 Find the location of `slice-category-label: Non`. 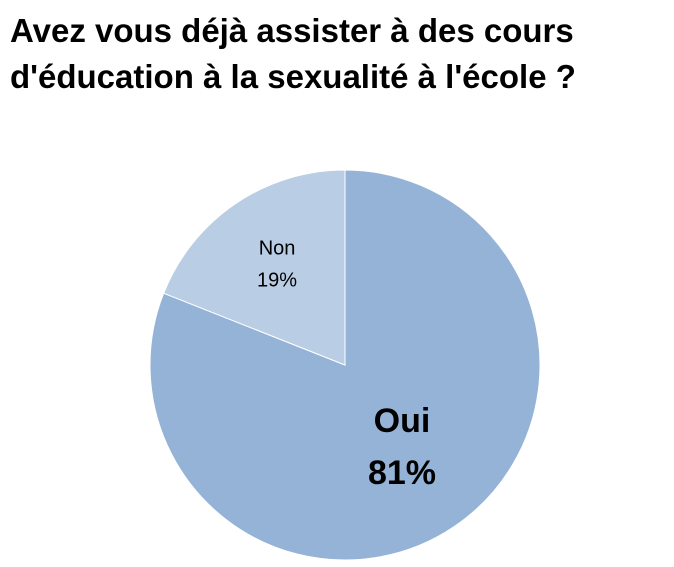

slice-category-label: Non is located at coordinates (277, 248).